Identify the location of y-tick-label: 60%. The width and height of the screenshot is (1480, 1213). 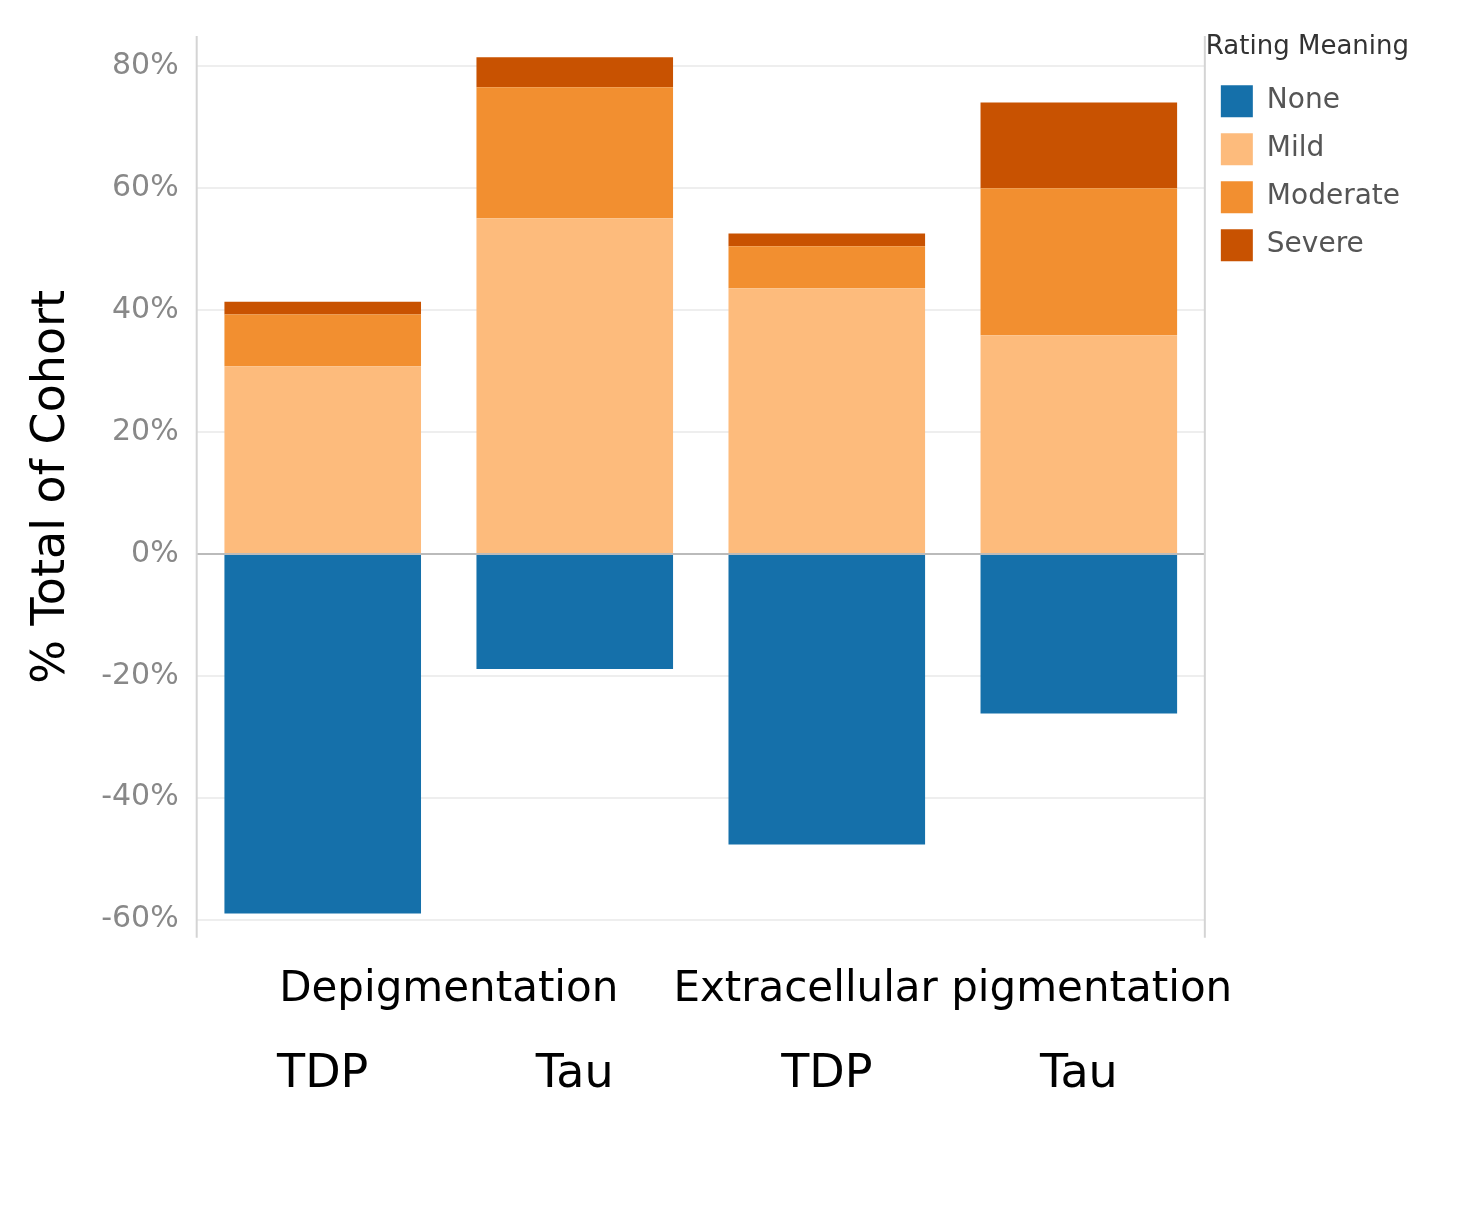
(145, 186).